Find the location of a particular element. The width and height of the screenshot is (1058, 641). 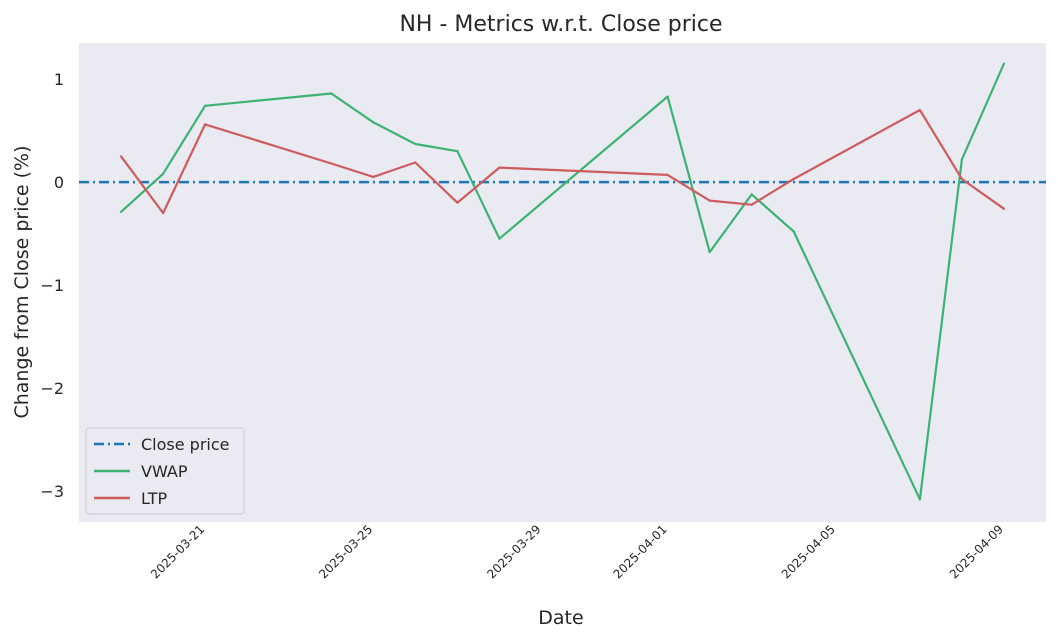

x-tick-label: 2025-03-25 is located at coordinates (345, 551).